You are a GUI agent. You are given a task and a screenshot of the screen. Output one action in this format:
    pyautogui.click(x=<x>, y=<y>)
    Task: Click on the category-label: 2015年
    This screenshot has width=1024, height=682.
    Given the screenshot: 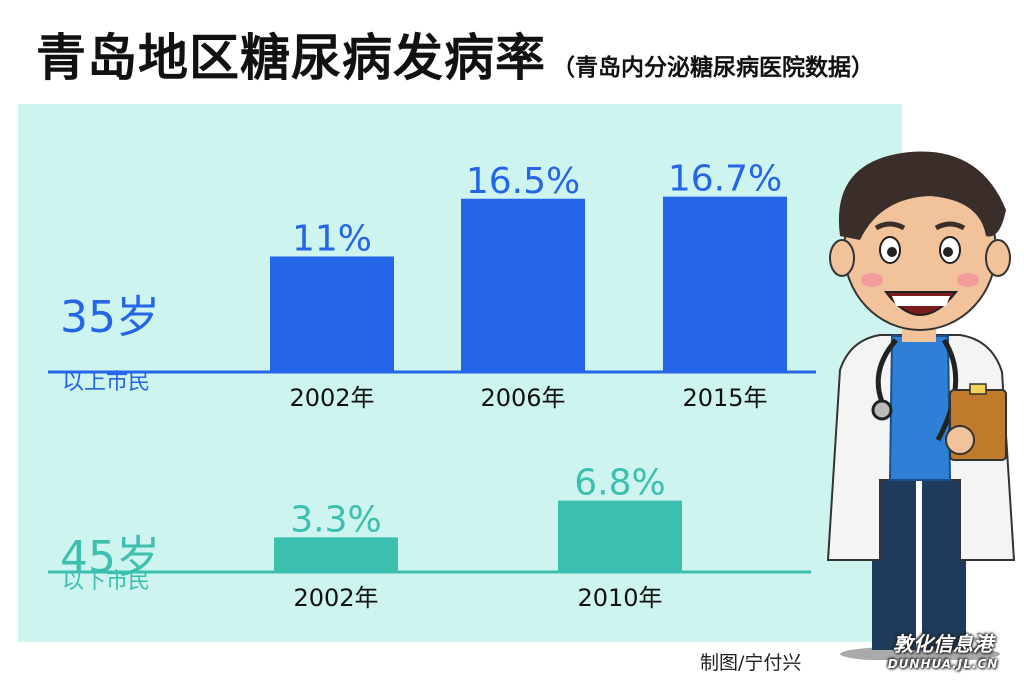 What is the action you would take?
    pyautogui.click(x=724, y=398)
    